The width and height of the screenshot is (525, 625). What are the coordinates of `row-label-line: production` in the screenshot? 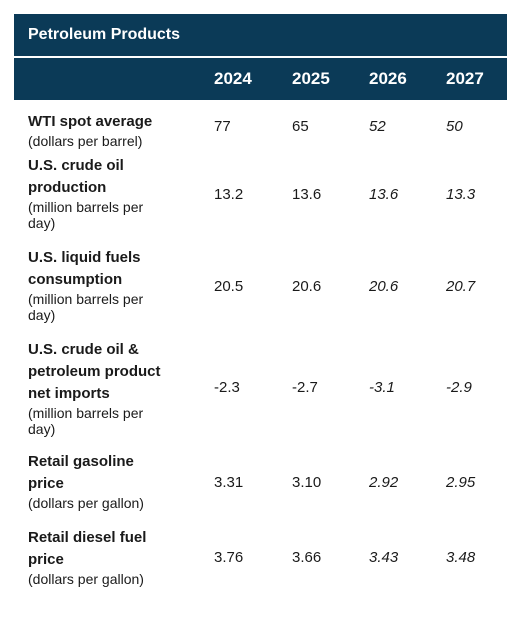 It's located at (67, 187).